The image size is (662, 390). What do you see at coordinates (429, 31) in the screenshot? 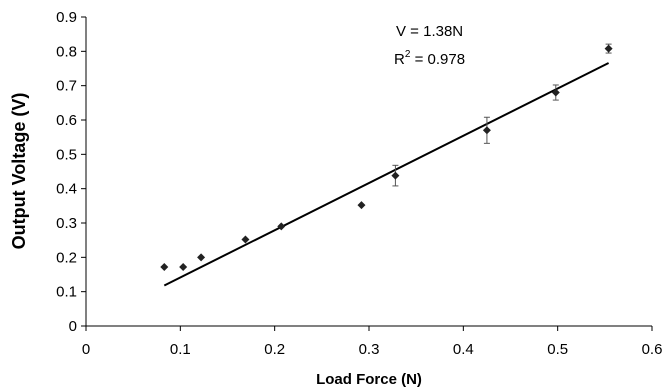
I see `equation-annotation: V = 1.38N` at bounding box center [429, 31].